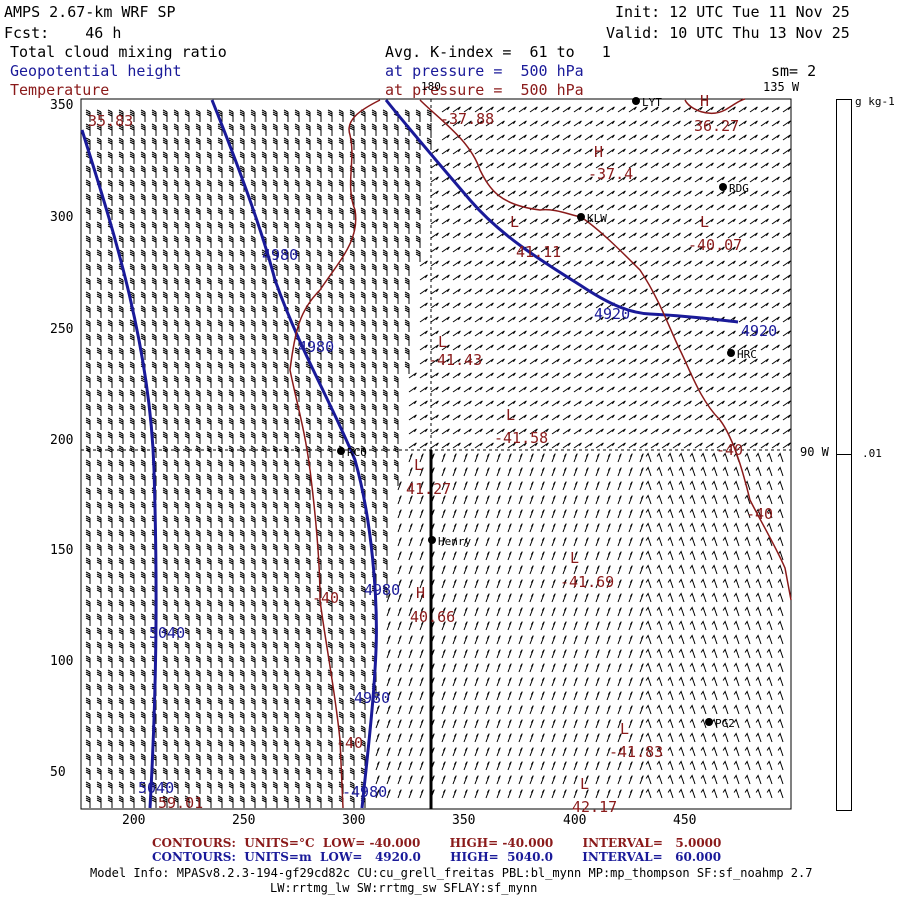 The width and height of the screenshot is (900, 900). I want to click on y-tick-label: 50, so click(58, 772).